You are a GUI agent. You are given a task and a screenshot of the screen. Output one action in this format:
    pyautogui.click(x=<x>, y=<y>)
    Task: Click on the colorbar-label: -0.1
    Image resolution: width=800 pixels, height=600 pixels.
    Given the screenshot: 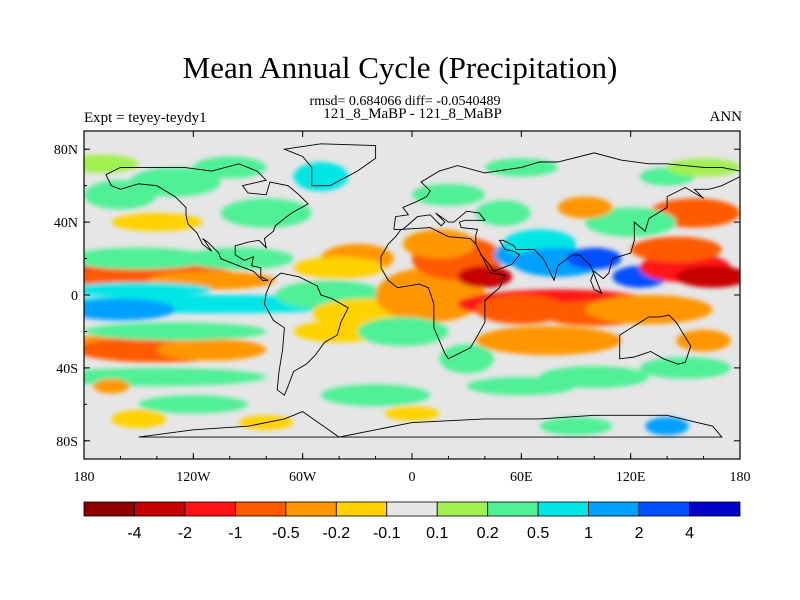 What is the action you would take?
    pyautogui.click(x=387, y=533)
    